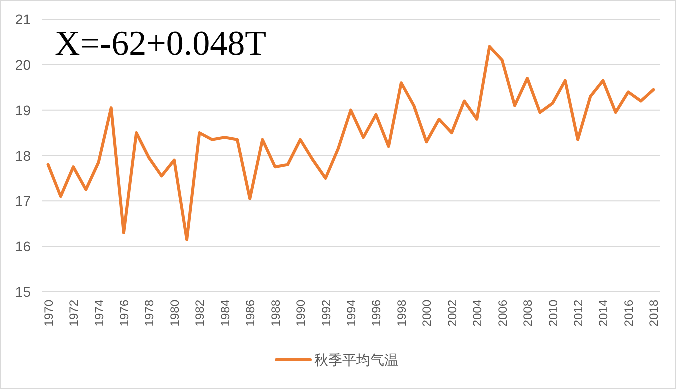  What do you see at coordinates (401, 313) in the screenshot?
I see `x-tick-label: 1998` at bounding box center [401, 313].